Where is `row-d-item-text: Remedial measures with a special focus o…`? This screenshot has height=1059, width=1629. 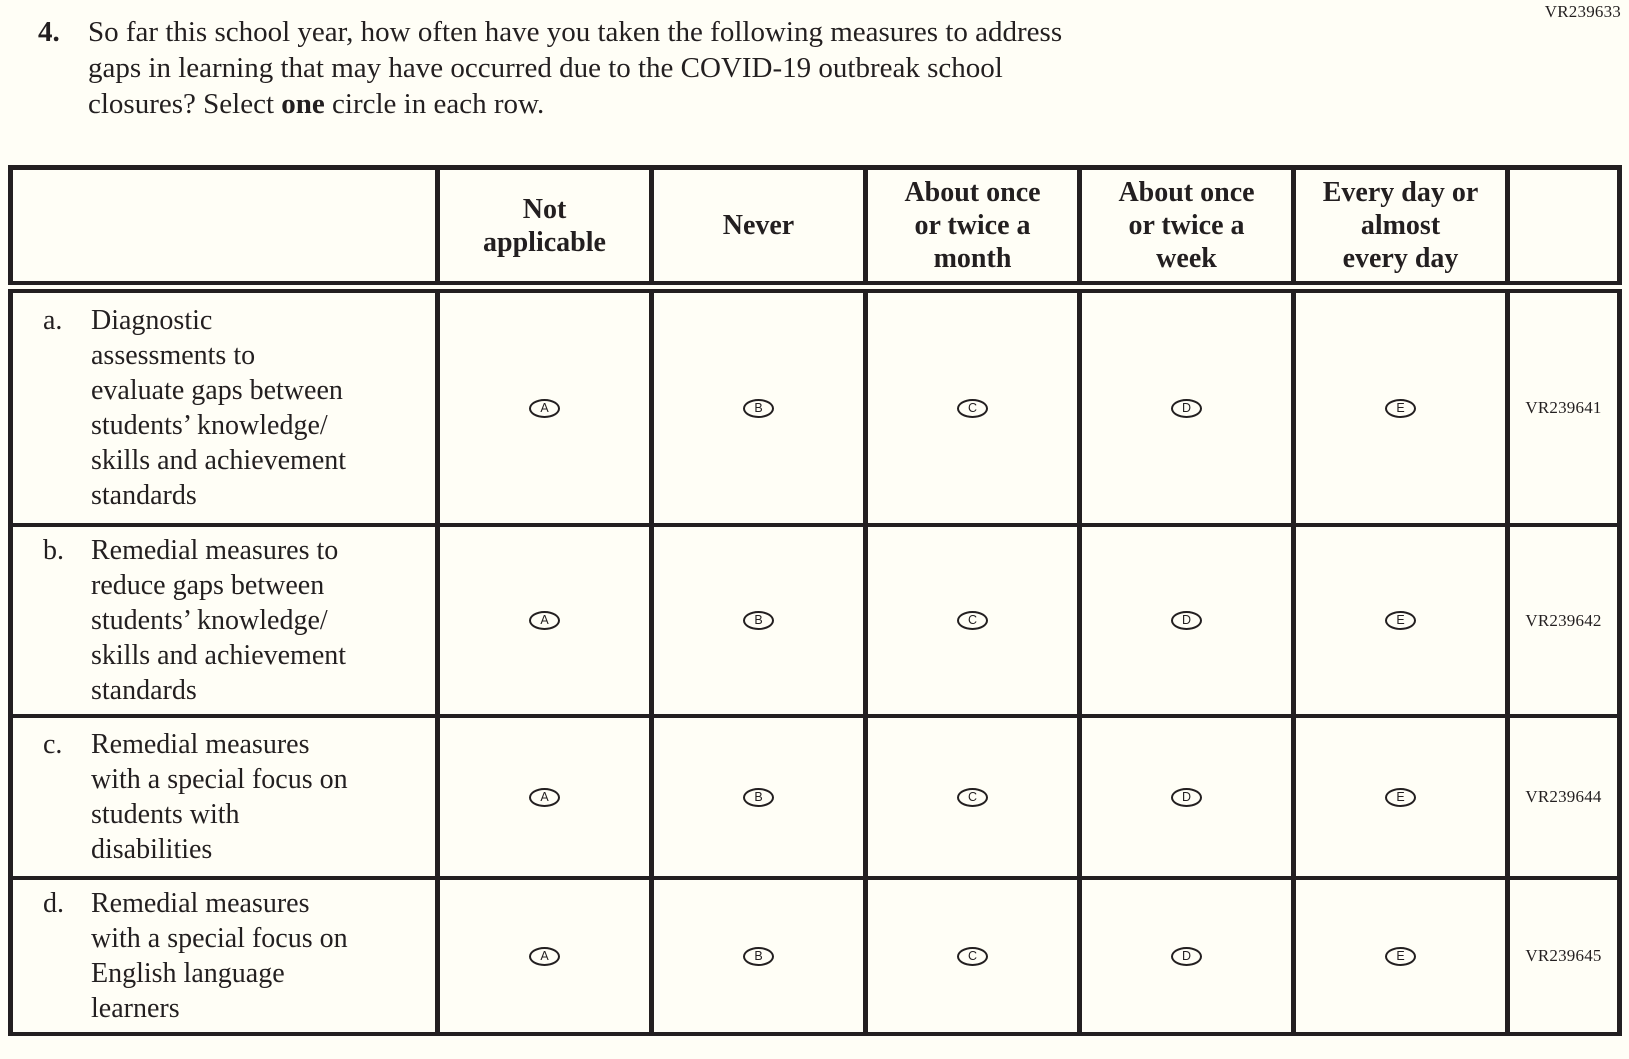 row-d-item-text: Remedial measures with a special focus o… is located at coordinates (219, 956).